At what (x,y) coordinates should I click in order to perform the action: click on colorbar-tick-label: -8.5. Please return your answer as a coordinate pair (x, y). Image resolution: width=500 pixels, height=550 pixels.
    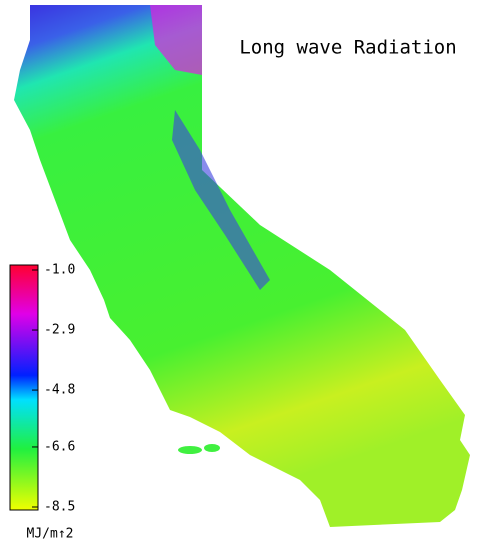
    Looking at the image, I should click on (59, 507).